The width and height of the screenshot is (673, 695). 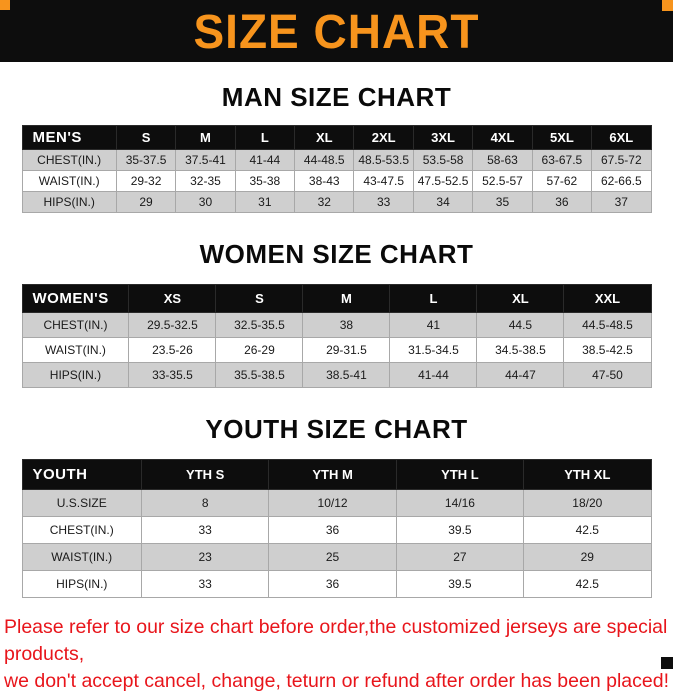 I want to click on header-row: YOUTH YTH S YTH M YTH L YTH XL, so click(x=336, y=474).